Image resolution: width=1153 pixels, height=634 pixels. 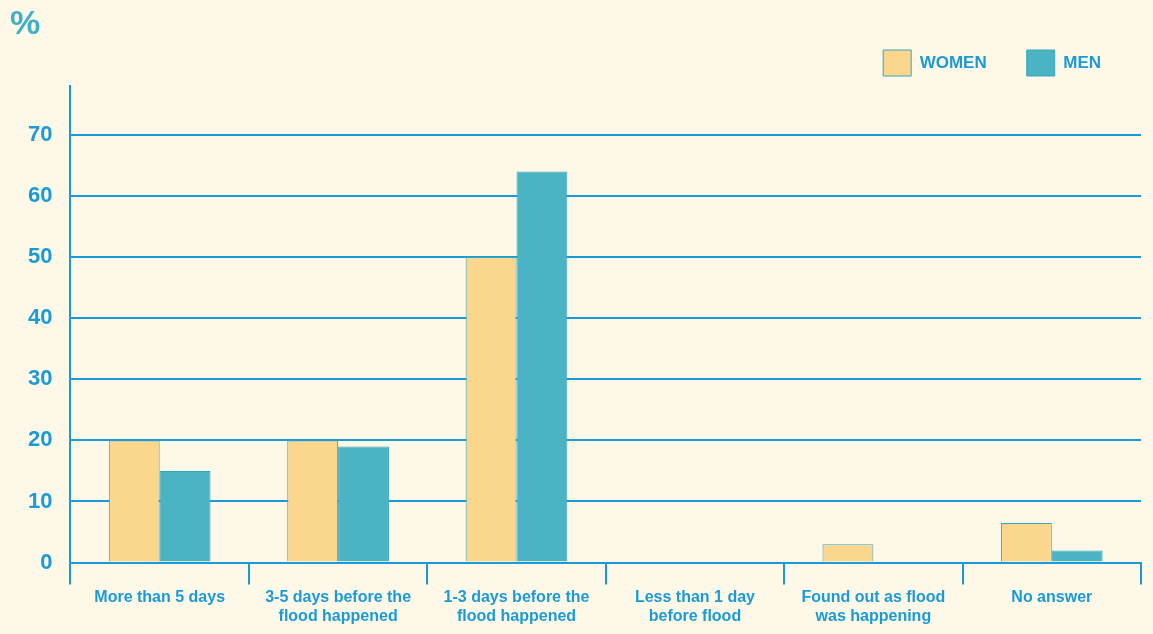 I want to click on y-tick-label: 70, so click(x=40, y=133).